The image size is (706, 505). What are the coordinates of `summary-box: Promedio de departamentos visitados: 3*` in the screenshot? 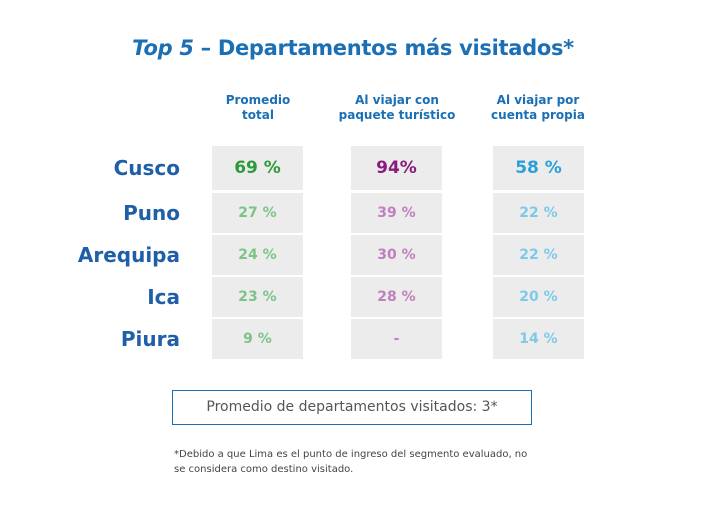 It's located at (352, 407).